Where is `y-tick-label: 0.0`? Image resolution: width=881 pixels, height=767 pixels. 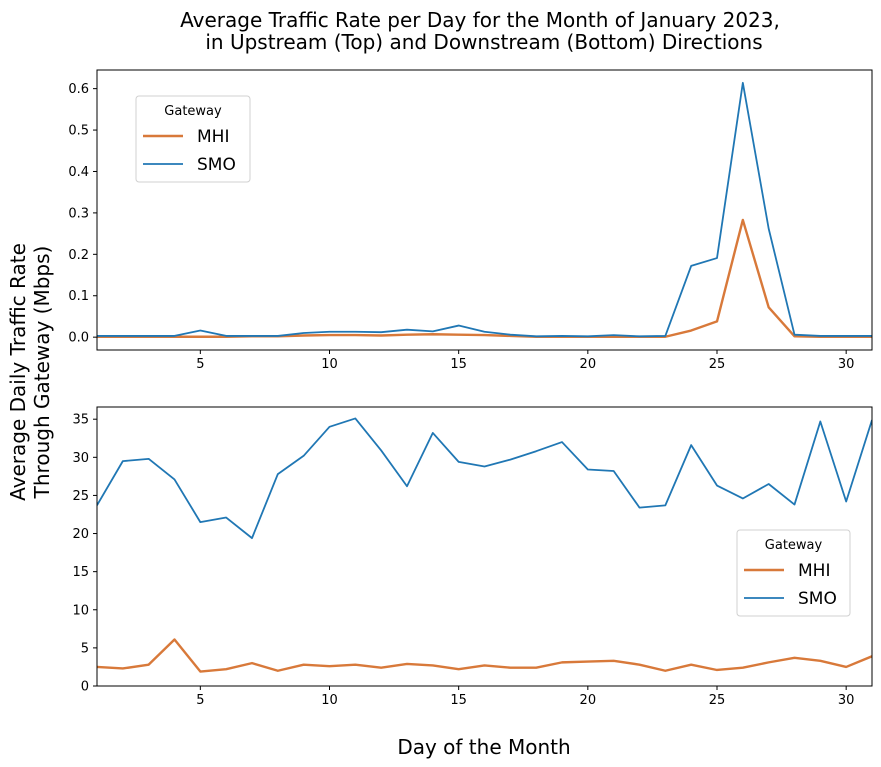
y-tick-label: 0.0 is located at coordinates (78, 338).